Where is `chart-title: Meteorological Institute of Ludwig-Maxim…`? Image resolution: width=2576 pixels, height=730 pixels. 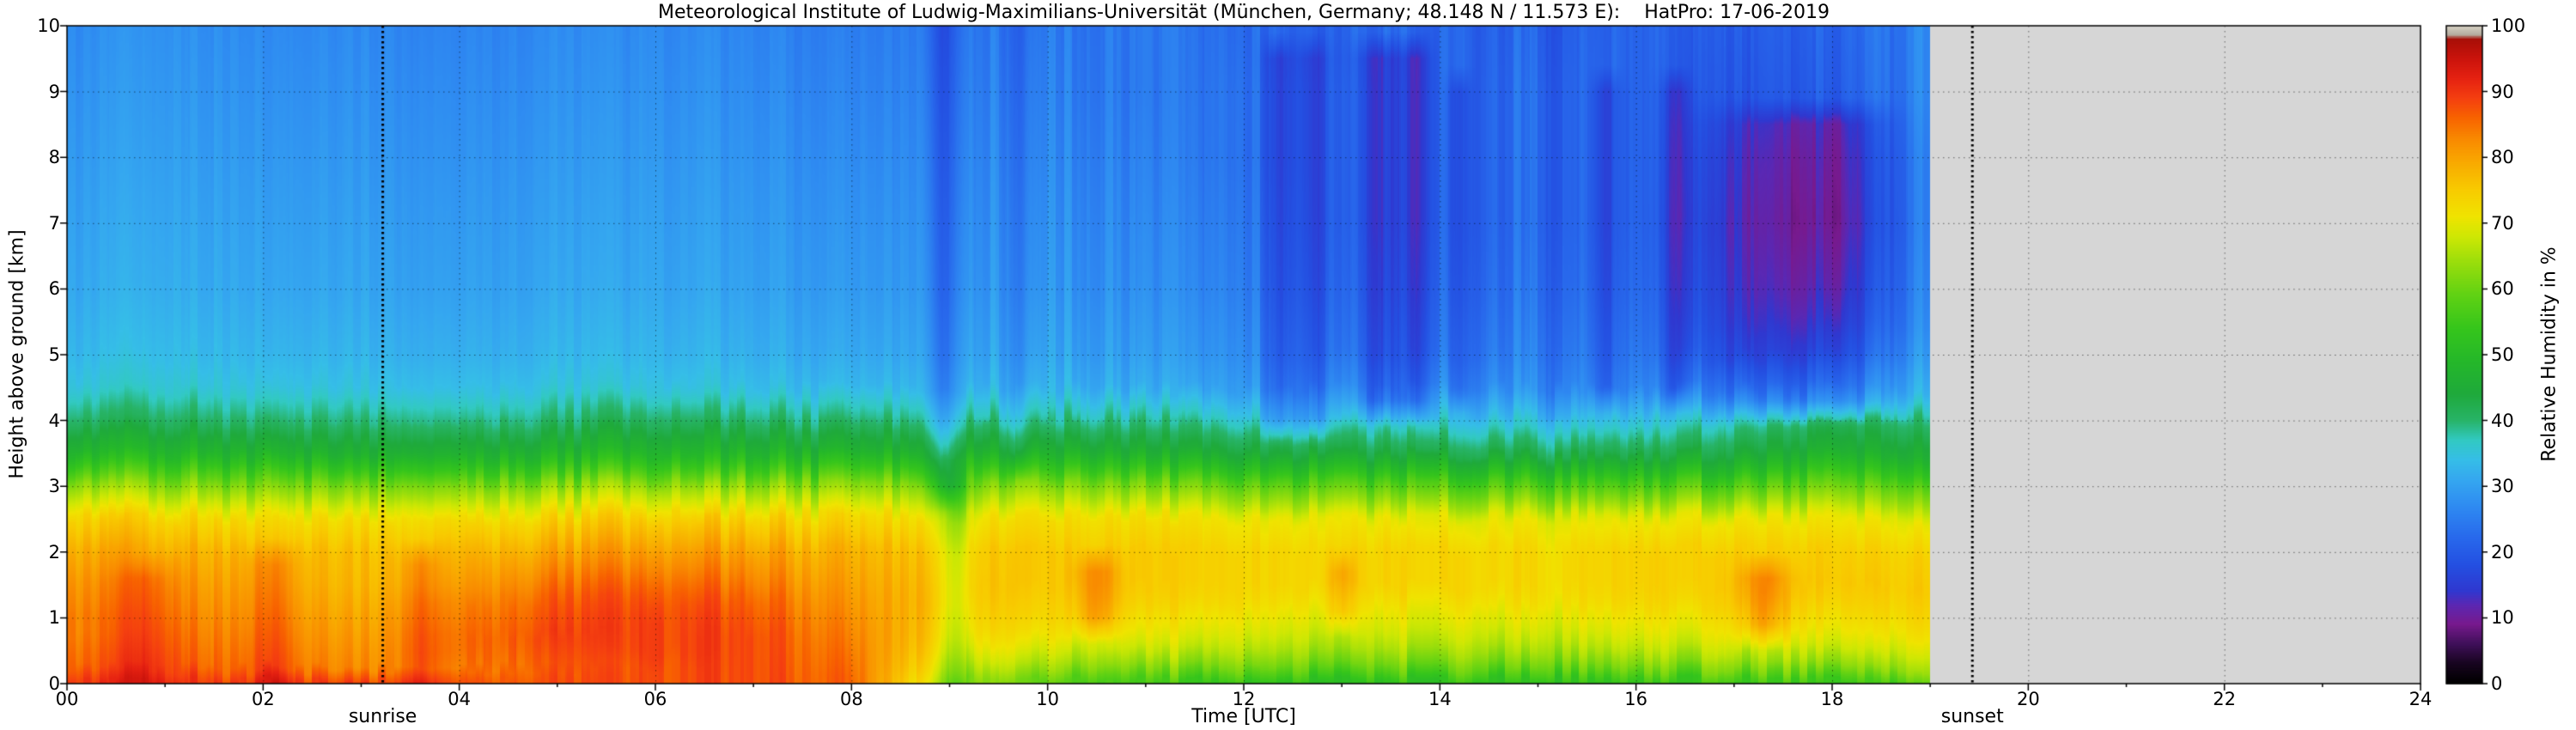 chart-title: Meteorological Institute of Ludwig-Maxim… is located at coordinates (1243, 12).